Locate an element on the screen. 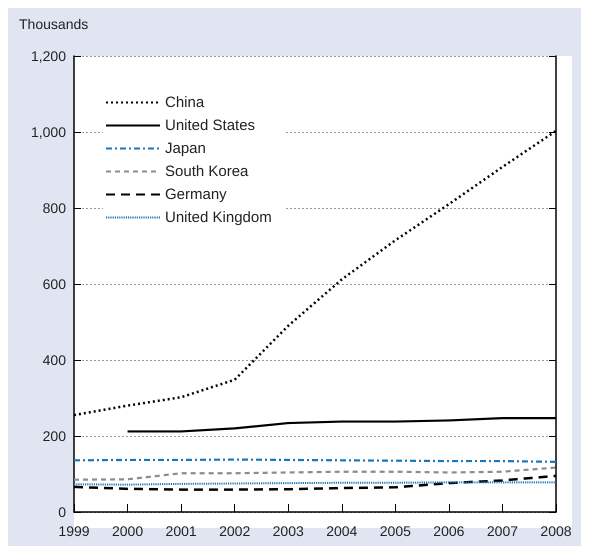 The image size is (589, 554). y-tick-label: 1,000 is located at coordinates (48, 132).